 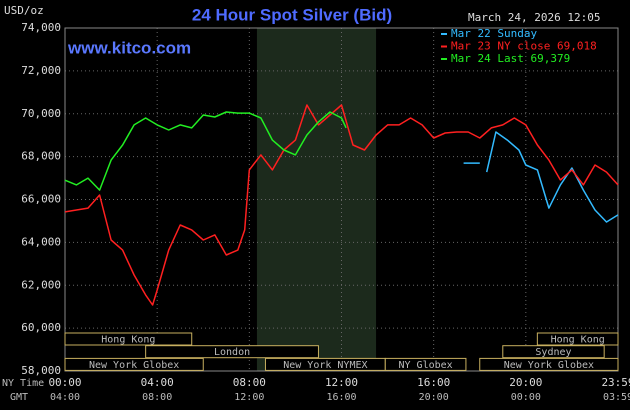 What do you see at coordinates (526, 397) in the screenshot?
I see `x2-tick-label: 00:00` at bounding box center [526, 397].